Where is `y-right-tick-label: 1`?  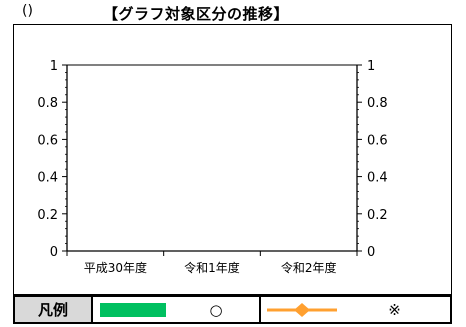 y-right-tick-label: 1 is located at coordinates (371, 66).